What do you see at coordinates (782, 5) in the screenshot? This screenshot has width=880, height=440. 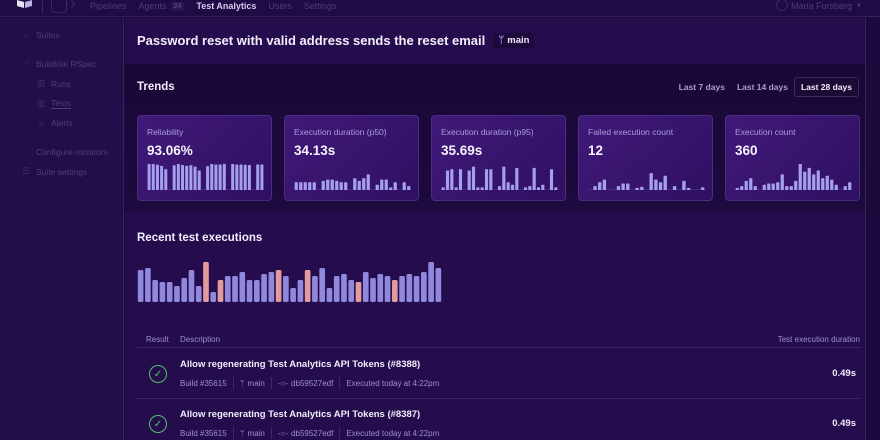 I see `avatar` at bounding box center [782, 5].